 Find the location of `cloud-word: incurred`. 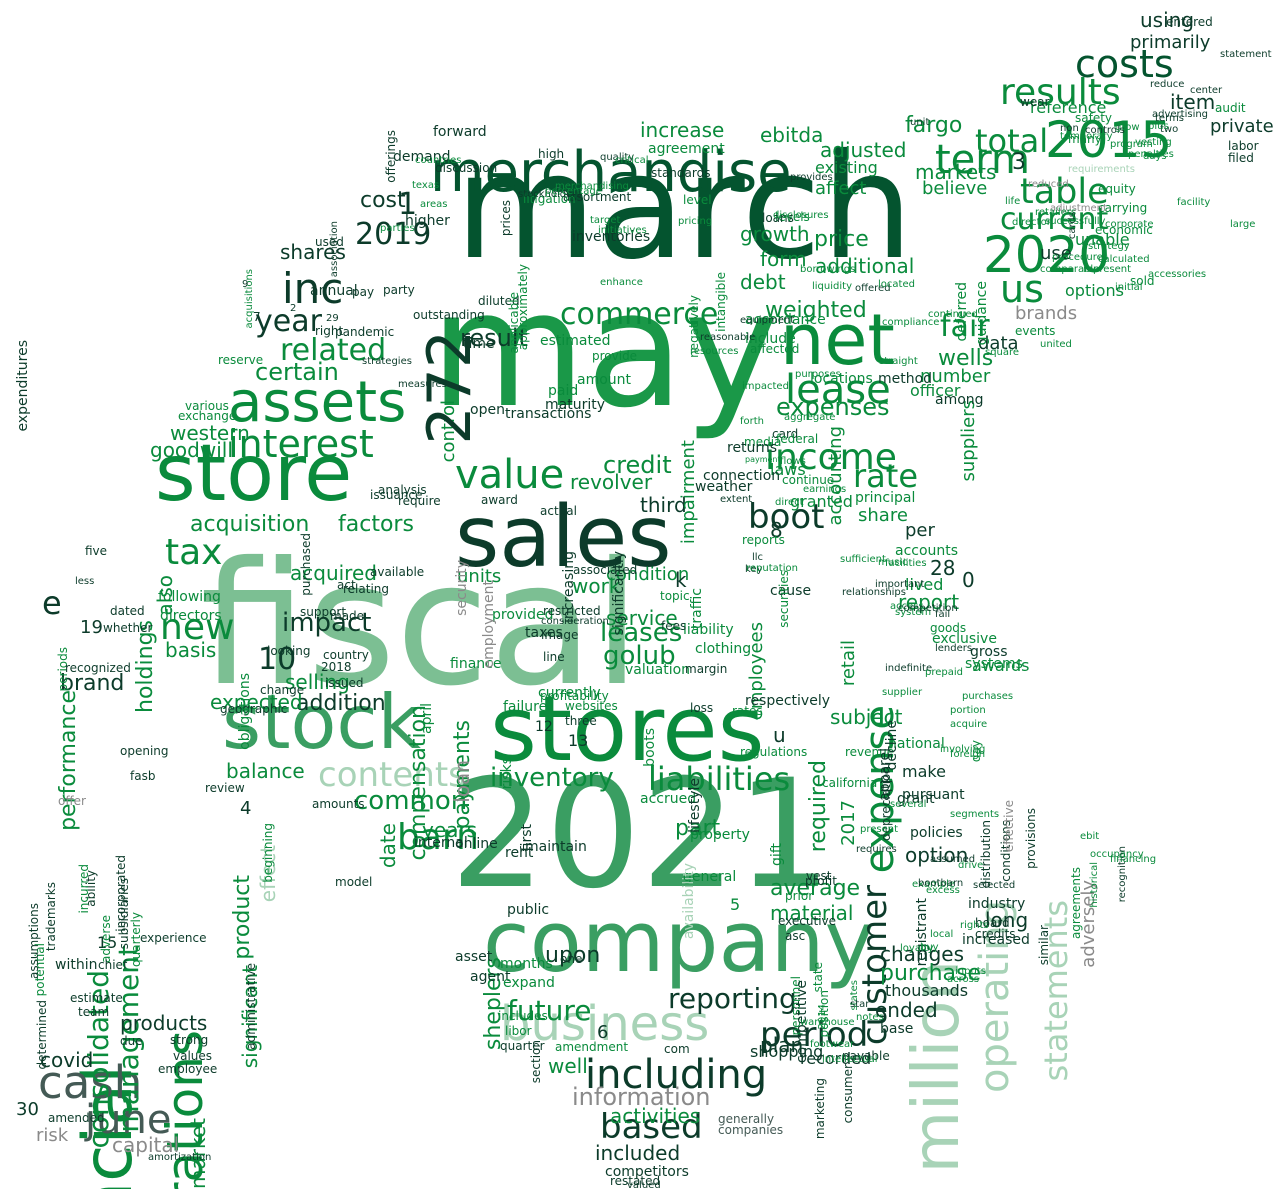

cloud-word: incurred is located at coordinates (84, 889).